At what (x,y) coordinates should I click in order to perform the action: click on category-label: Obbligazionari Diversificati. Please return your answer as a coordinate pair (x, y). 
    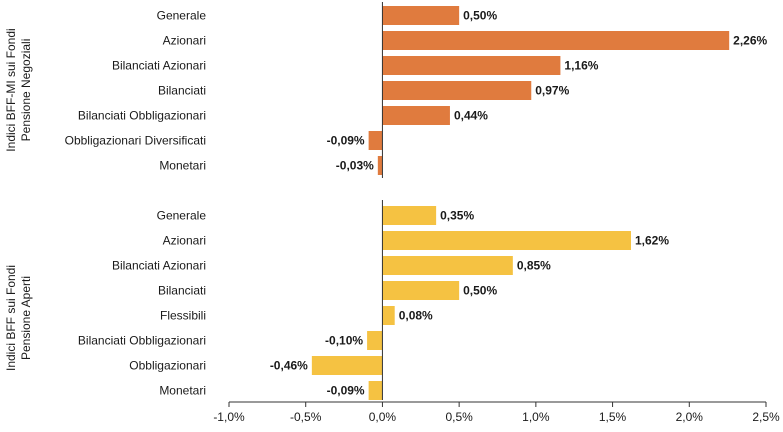
    Looking at the image, I should click on (135, 141).